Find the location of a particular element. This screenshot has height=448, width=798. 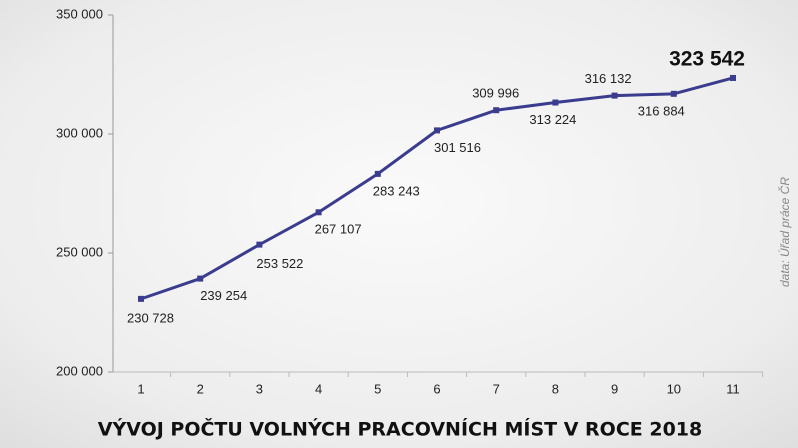

data-label: 230 728 is located at coordinates (150, 317).